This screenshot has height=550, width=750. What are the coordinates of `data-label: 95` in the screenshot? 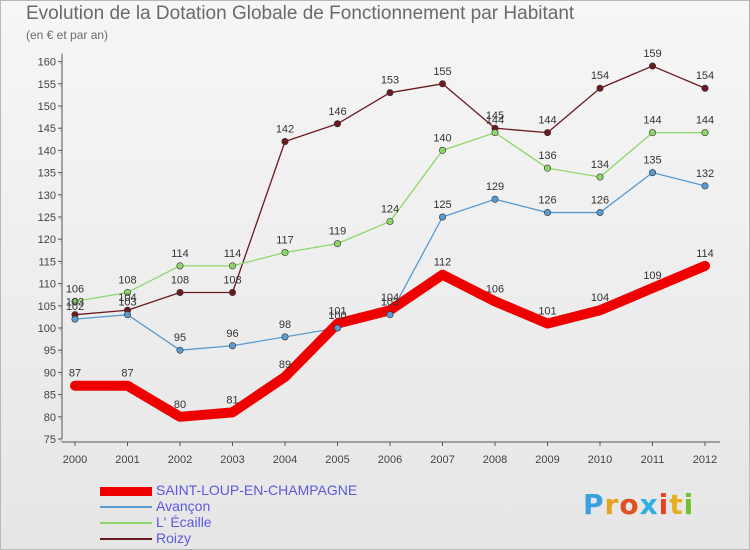 It's located at (180, 338).